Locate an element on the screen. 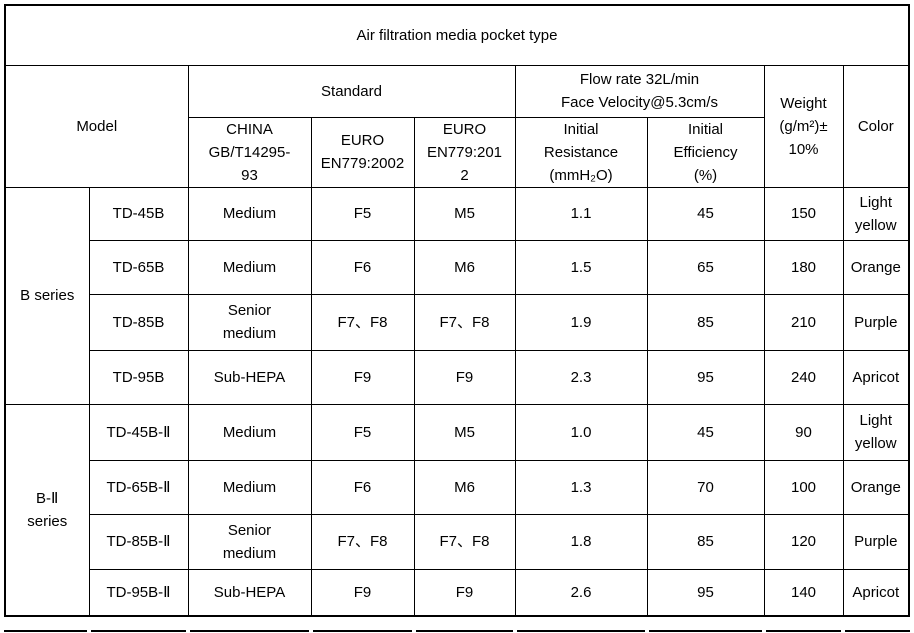 Image resolution: width=914 pixels, height=633 pixels. cell-series: B-Ⅱ series is located at coordinates (47, 510).